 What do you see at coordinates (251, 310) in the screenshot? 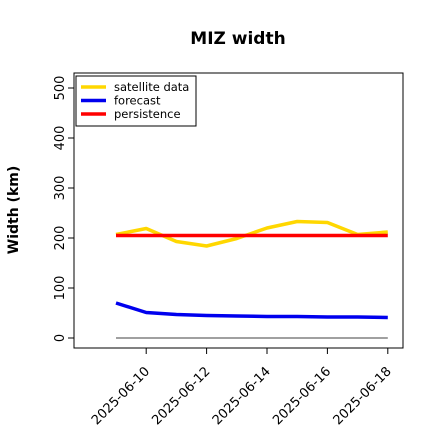
I see `series-line-forecast` at bounding box center [251, 310].